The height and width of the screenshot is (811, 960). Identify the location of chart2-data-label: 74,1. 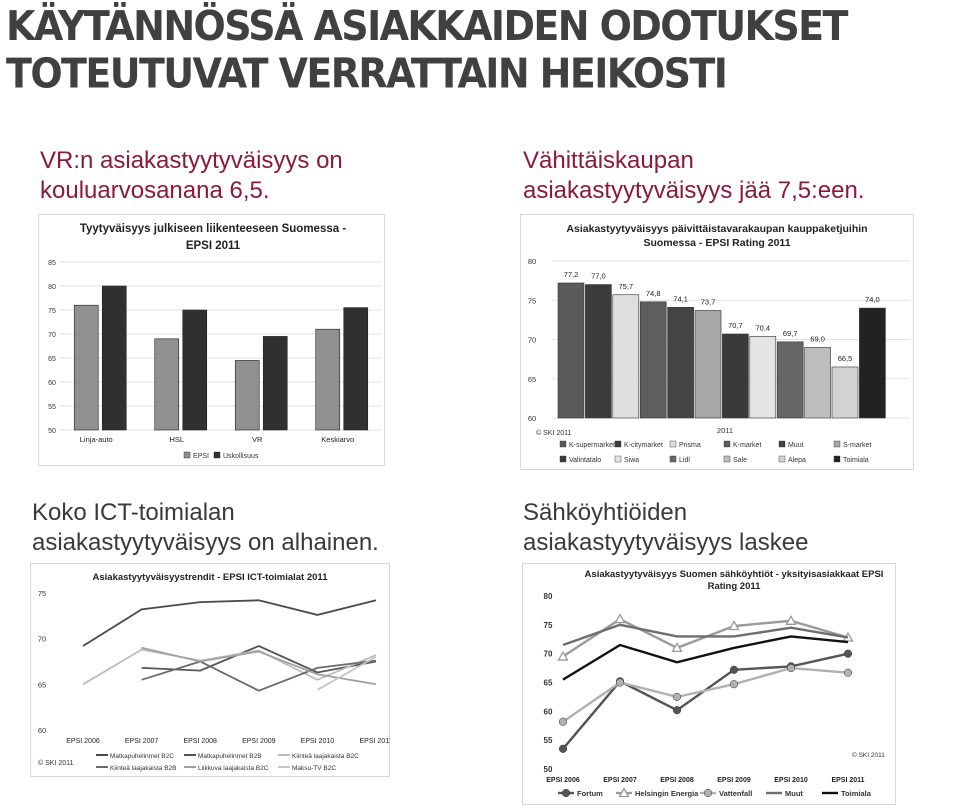
(680, 298).